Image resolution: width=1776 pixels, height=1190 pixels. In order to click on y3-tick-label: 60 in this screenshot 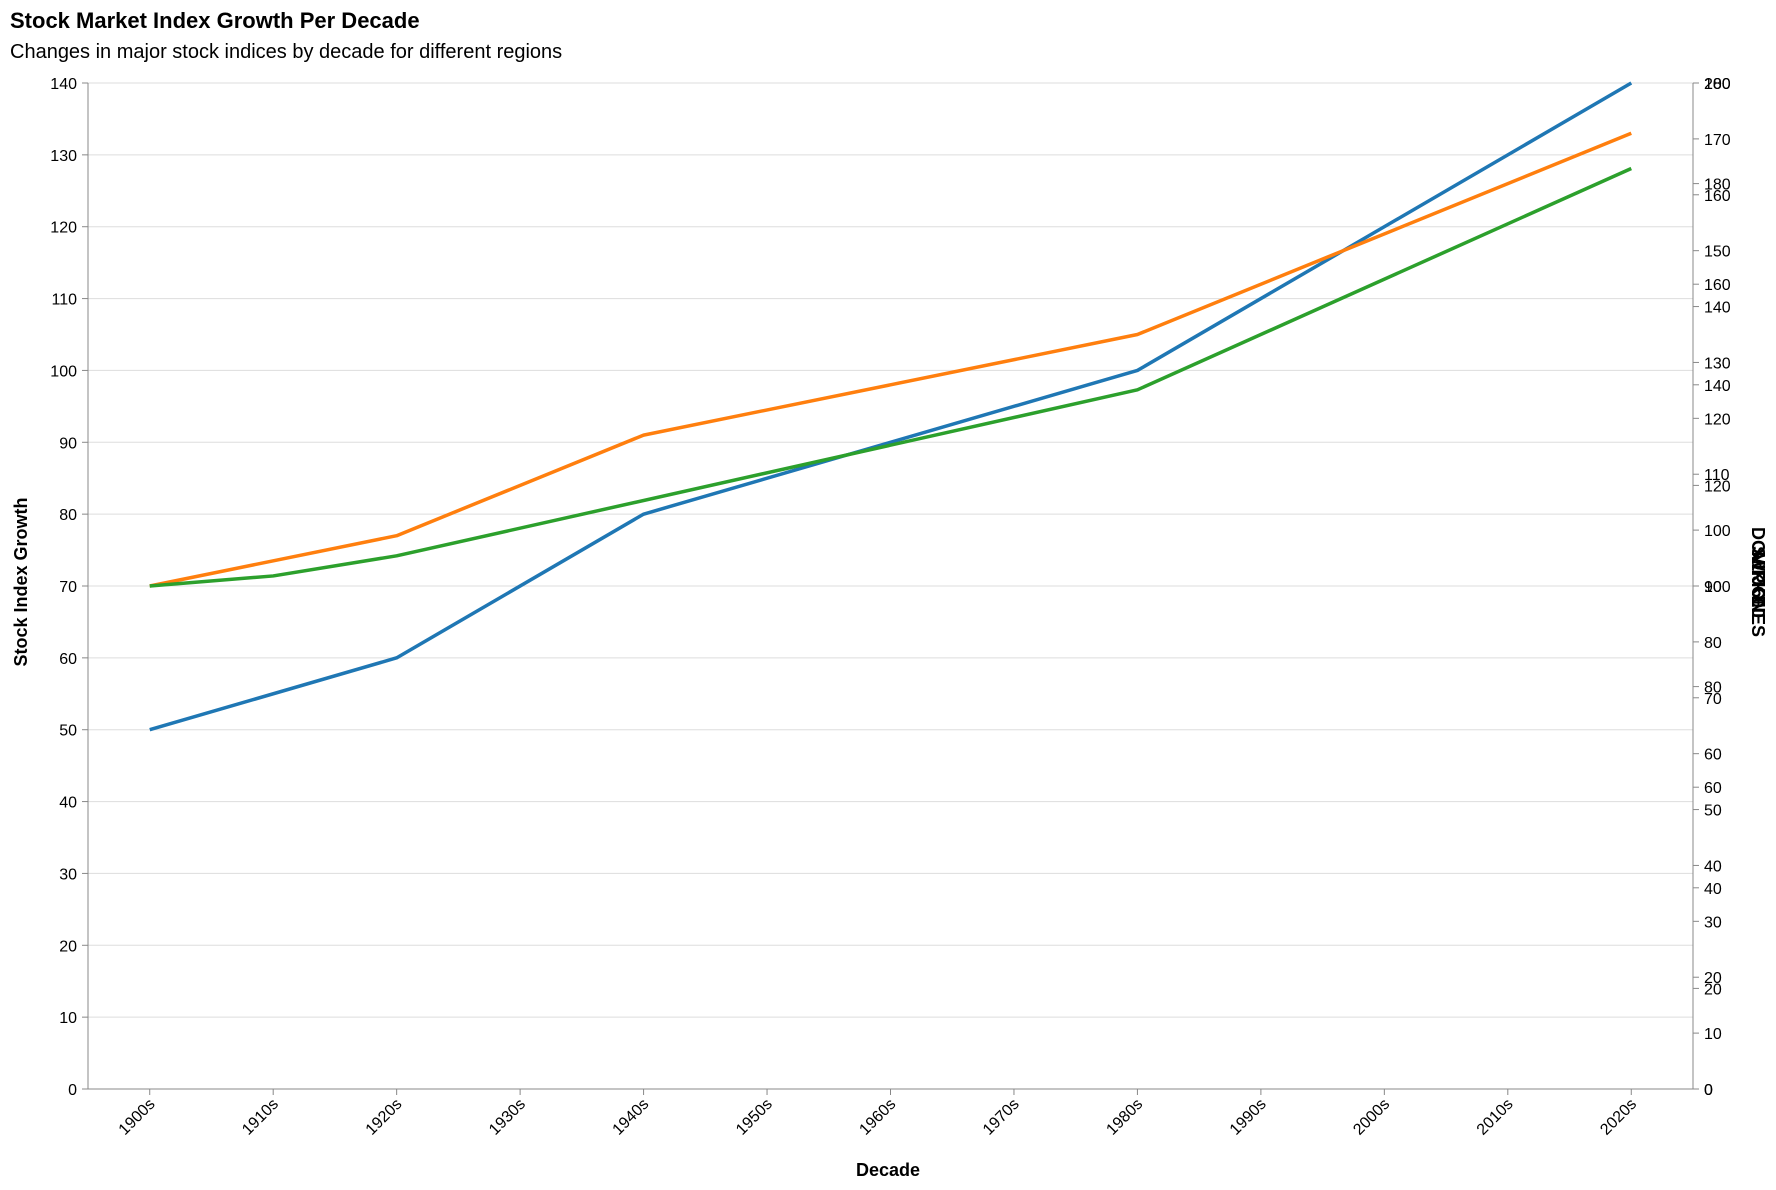, I will do `click(1713, 788)`.